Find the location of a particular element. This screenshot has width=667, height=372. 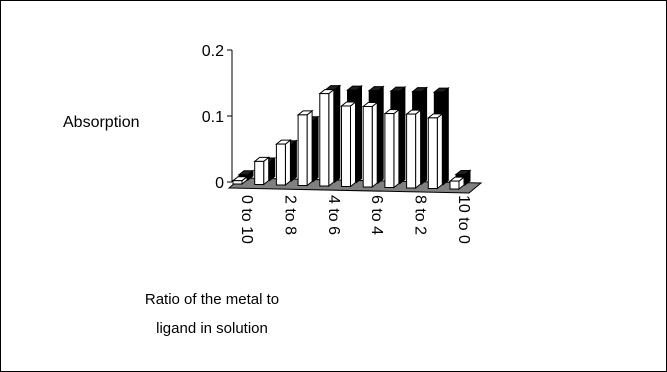

x-tick-label: 4 to 6 is located at coordinates (333, 215).